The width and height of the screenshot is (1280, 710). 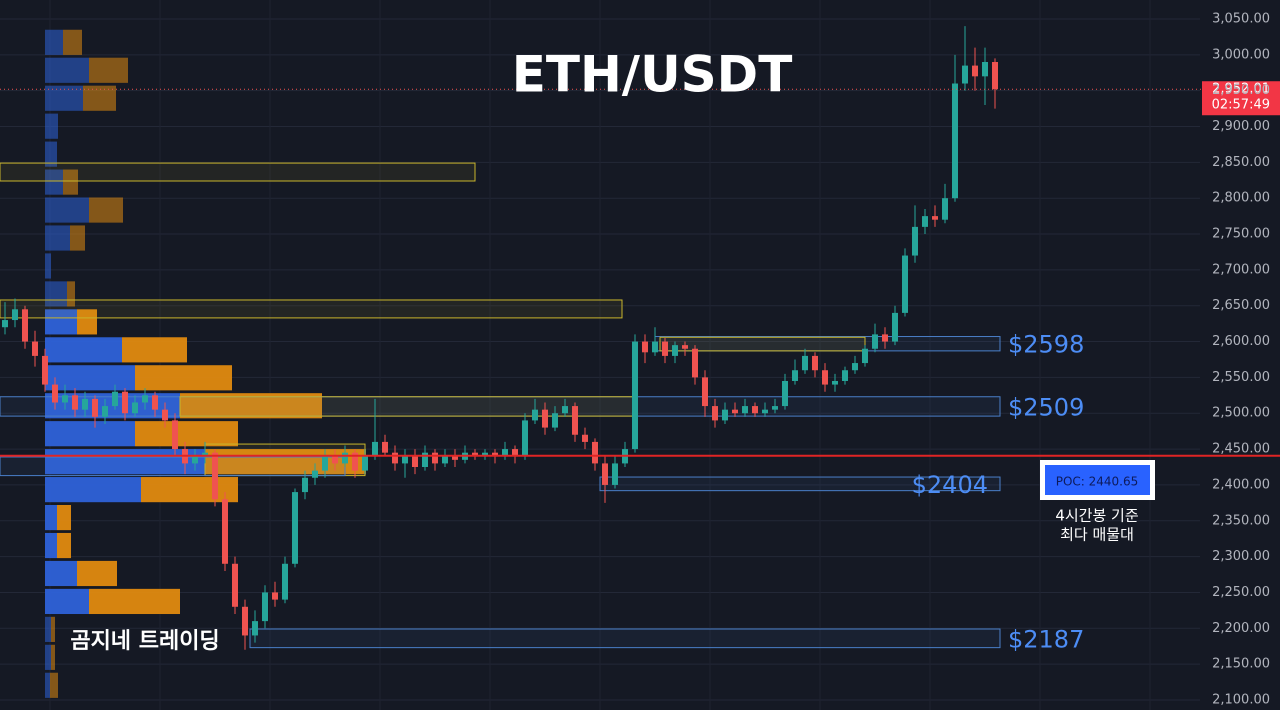 What do you see at coordinates (950, 485) in the screenshot?
I see `zone-label: $2404` at bounding box center [950, 485].